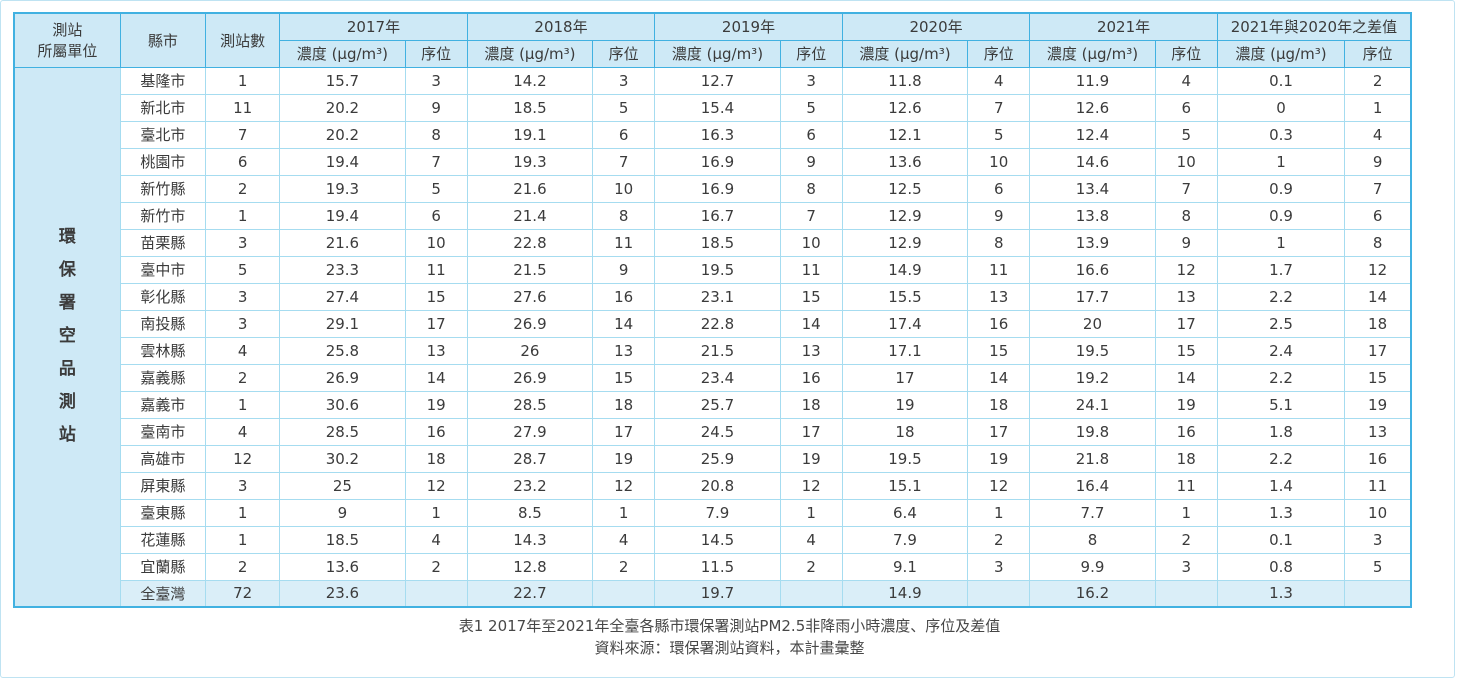 This screenshot has height=680, width=1457. I want to click on county-cell: 南投縣, so click(163, 323).